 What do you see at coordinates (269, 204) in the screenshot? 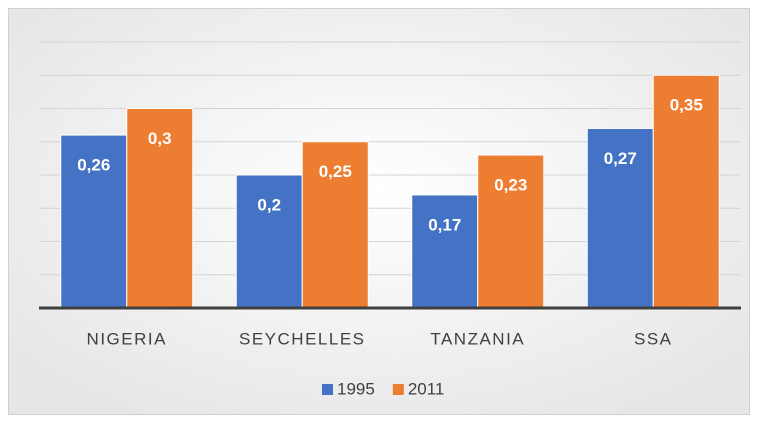
I see `data-label: 0,2` at bounding box center [269, 204].